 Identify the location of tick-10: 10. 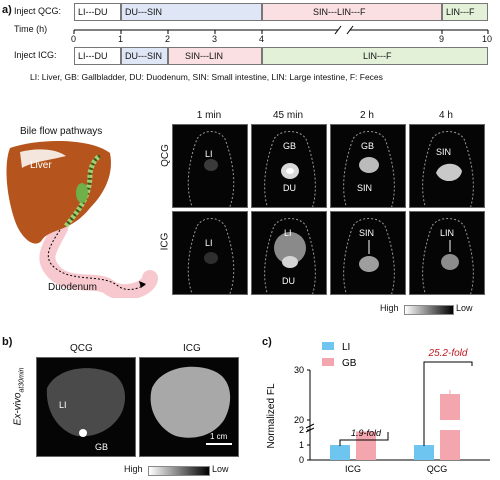
(487, 39).